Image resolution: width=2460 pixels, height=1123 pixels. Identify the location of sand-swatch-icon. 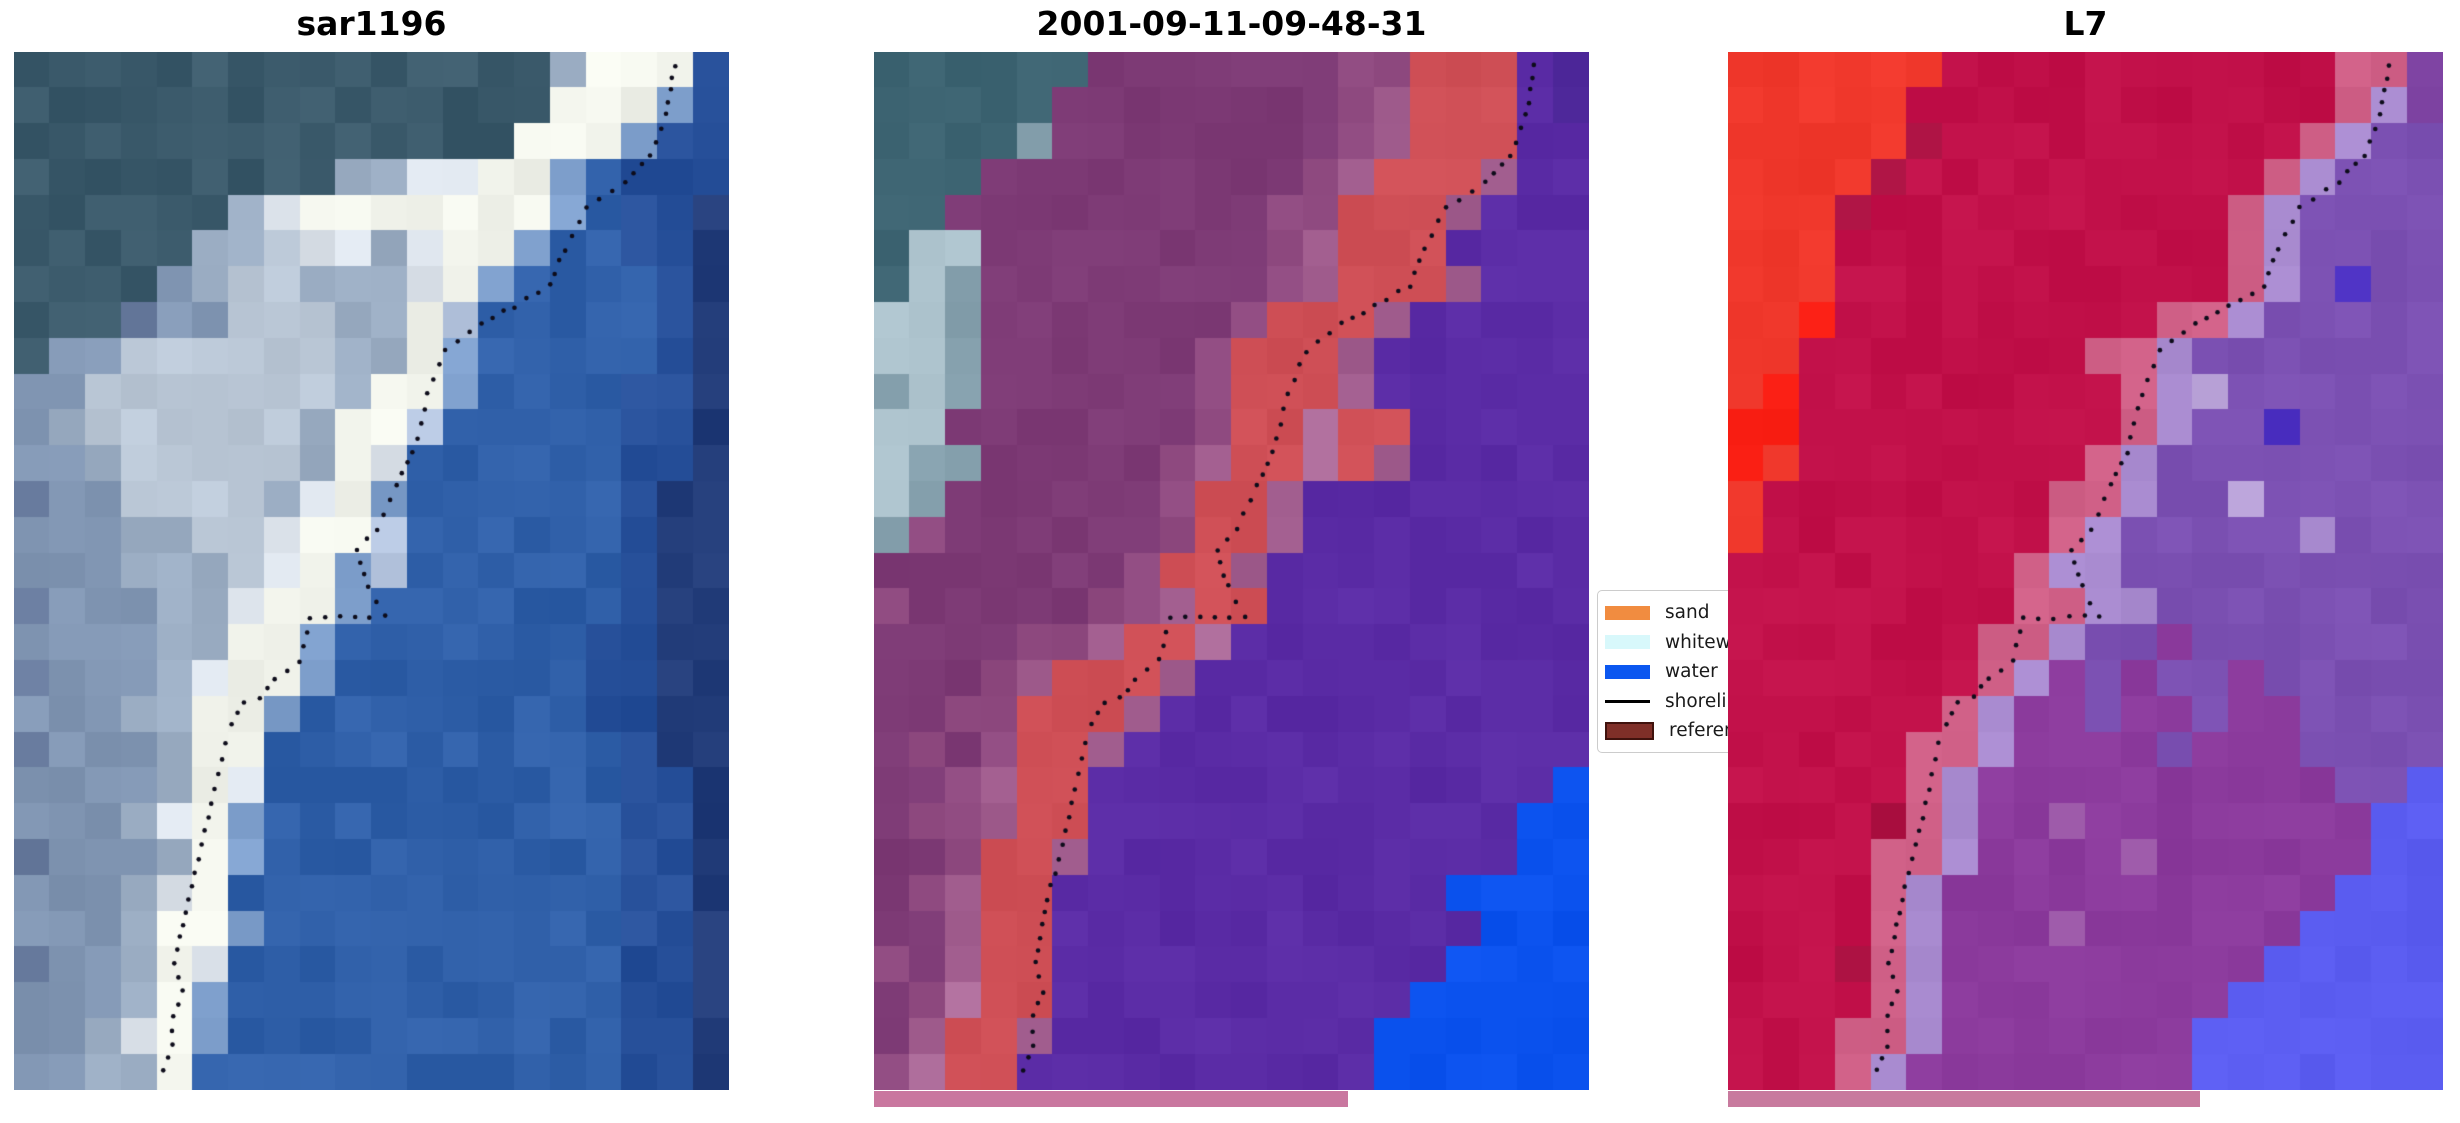
(1627, 612).